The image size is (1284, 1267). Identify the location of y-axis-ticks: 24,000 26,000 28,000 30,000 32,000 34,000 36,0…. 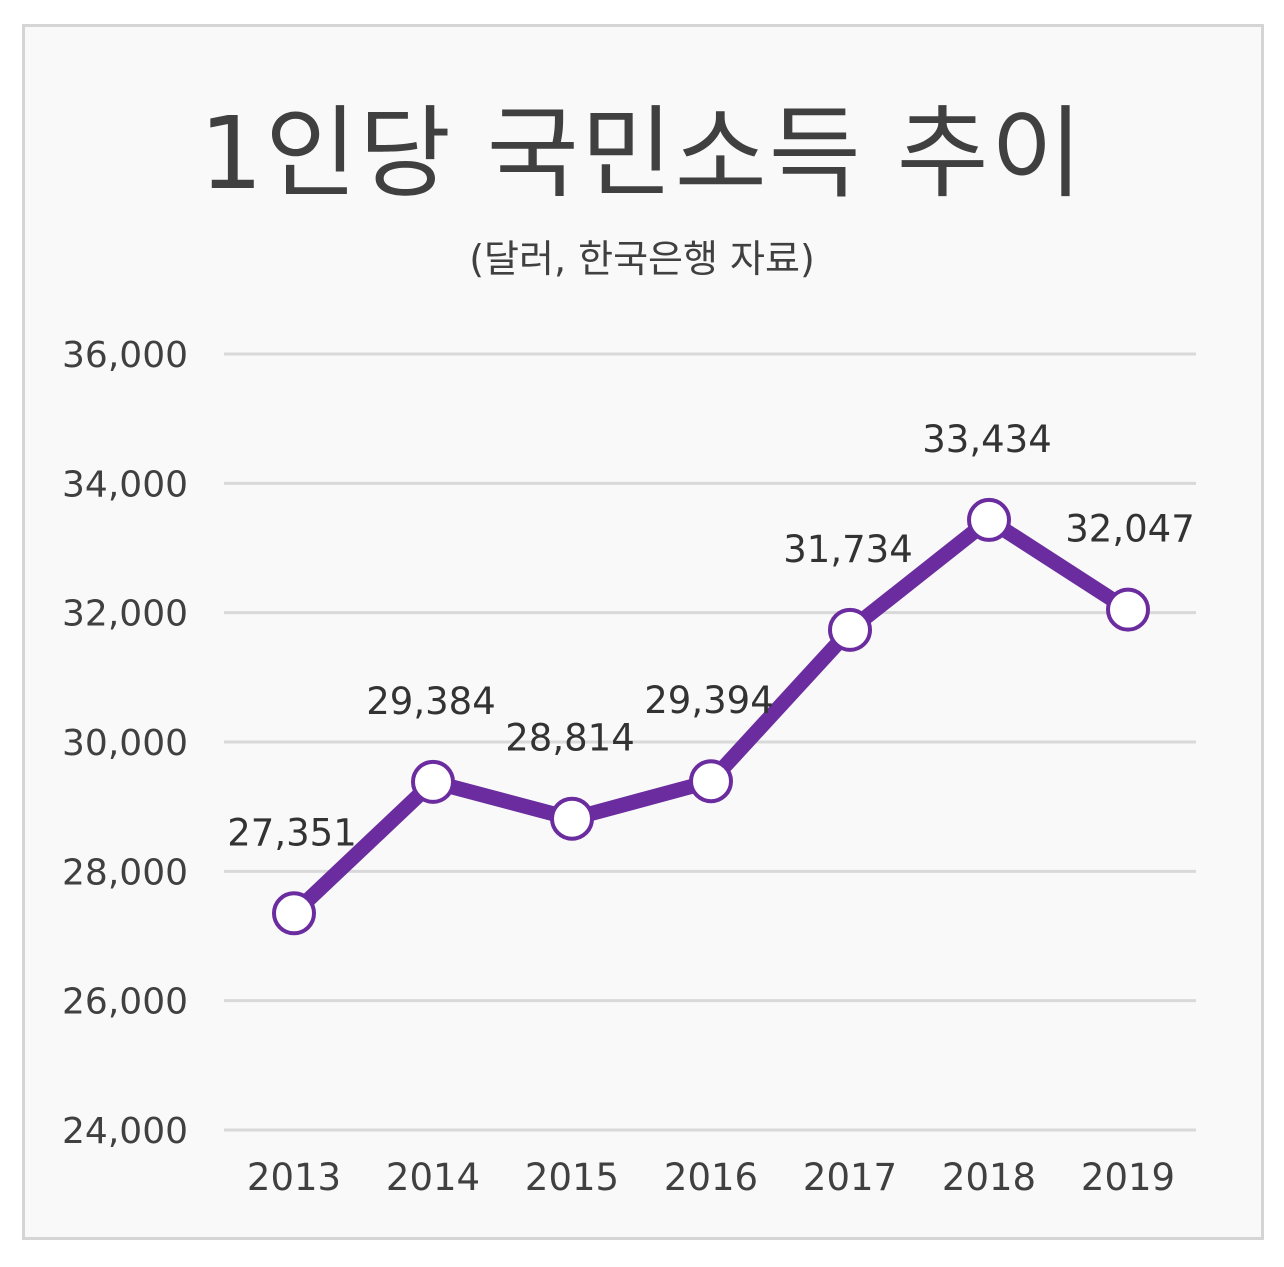
(125, 743).